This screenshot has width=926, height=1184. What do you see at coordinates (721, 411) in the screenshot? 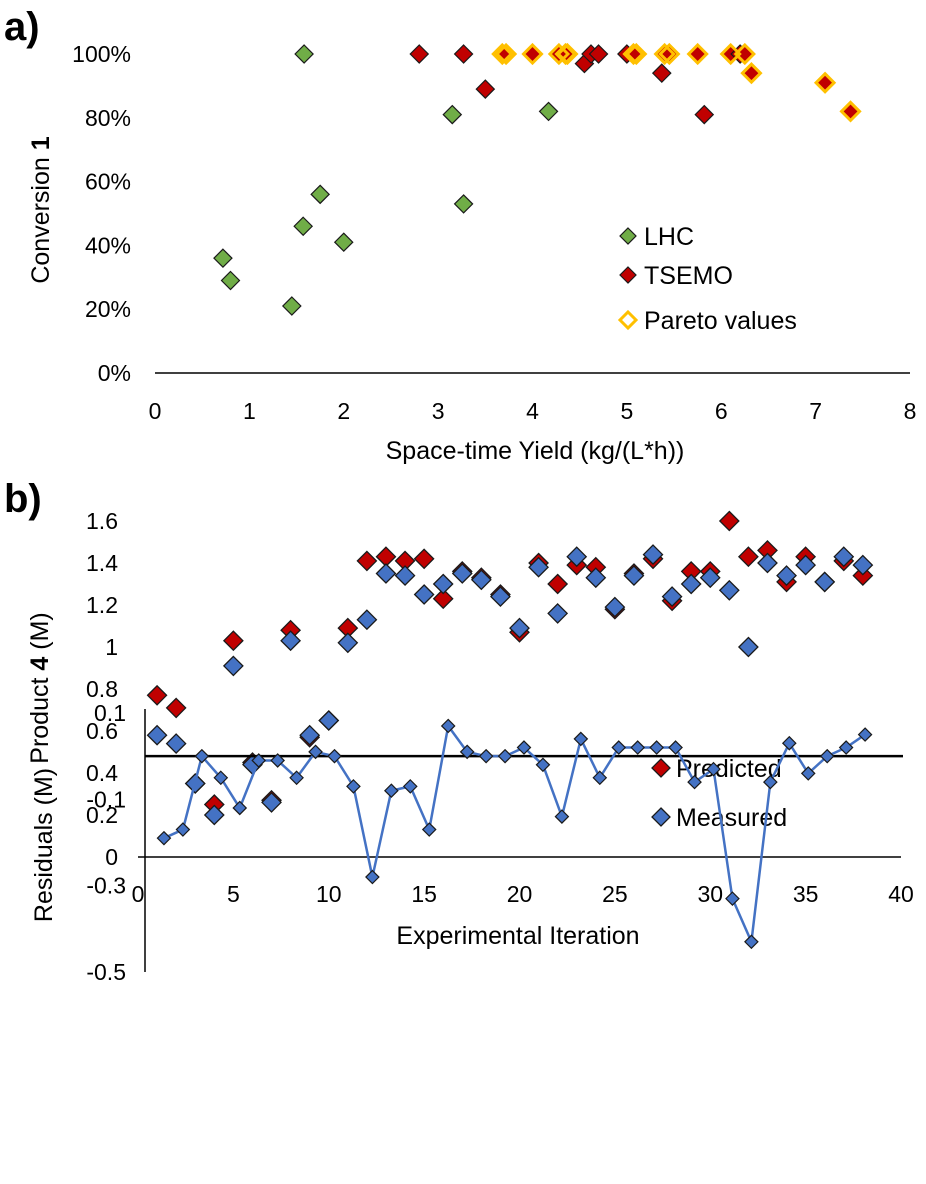
I see `chart-a-x-tick-label: 6` at bounding box center [721, 411].